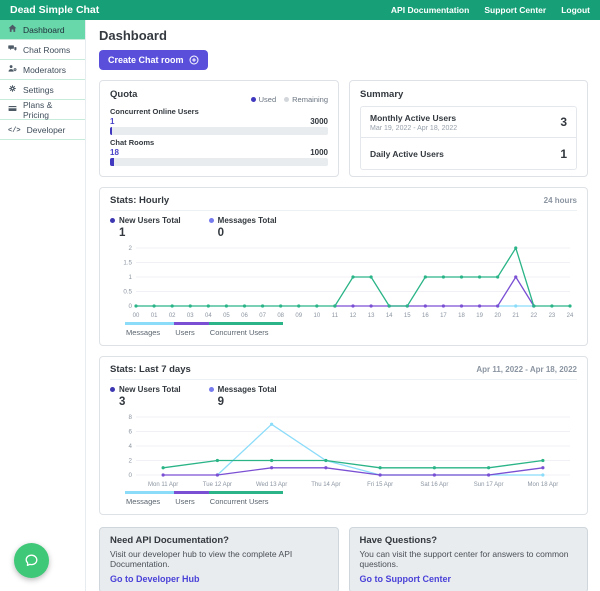  What do you see at coordinates (190, 316) in the screenshot?
I see `svg-text: 03` at bounding box center [190, 316].